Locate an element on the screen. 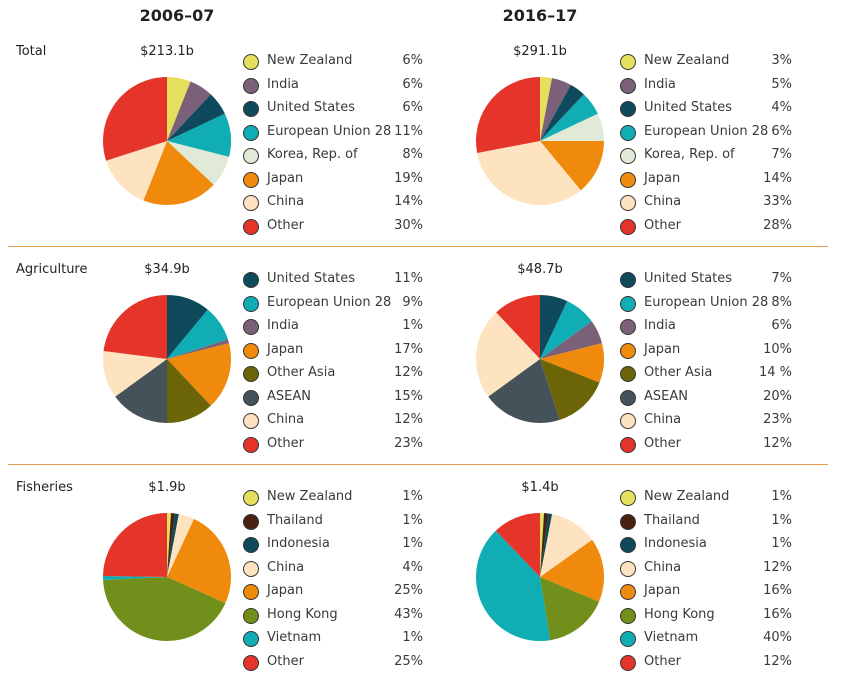 The width and height of the screenshot is (848, 679). total-value: $213.1b is located at coordinates (167, 51).